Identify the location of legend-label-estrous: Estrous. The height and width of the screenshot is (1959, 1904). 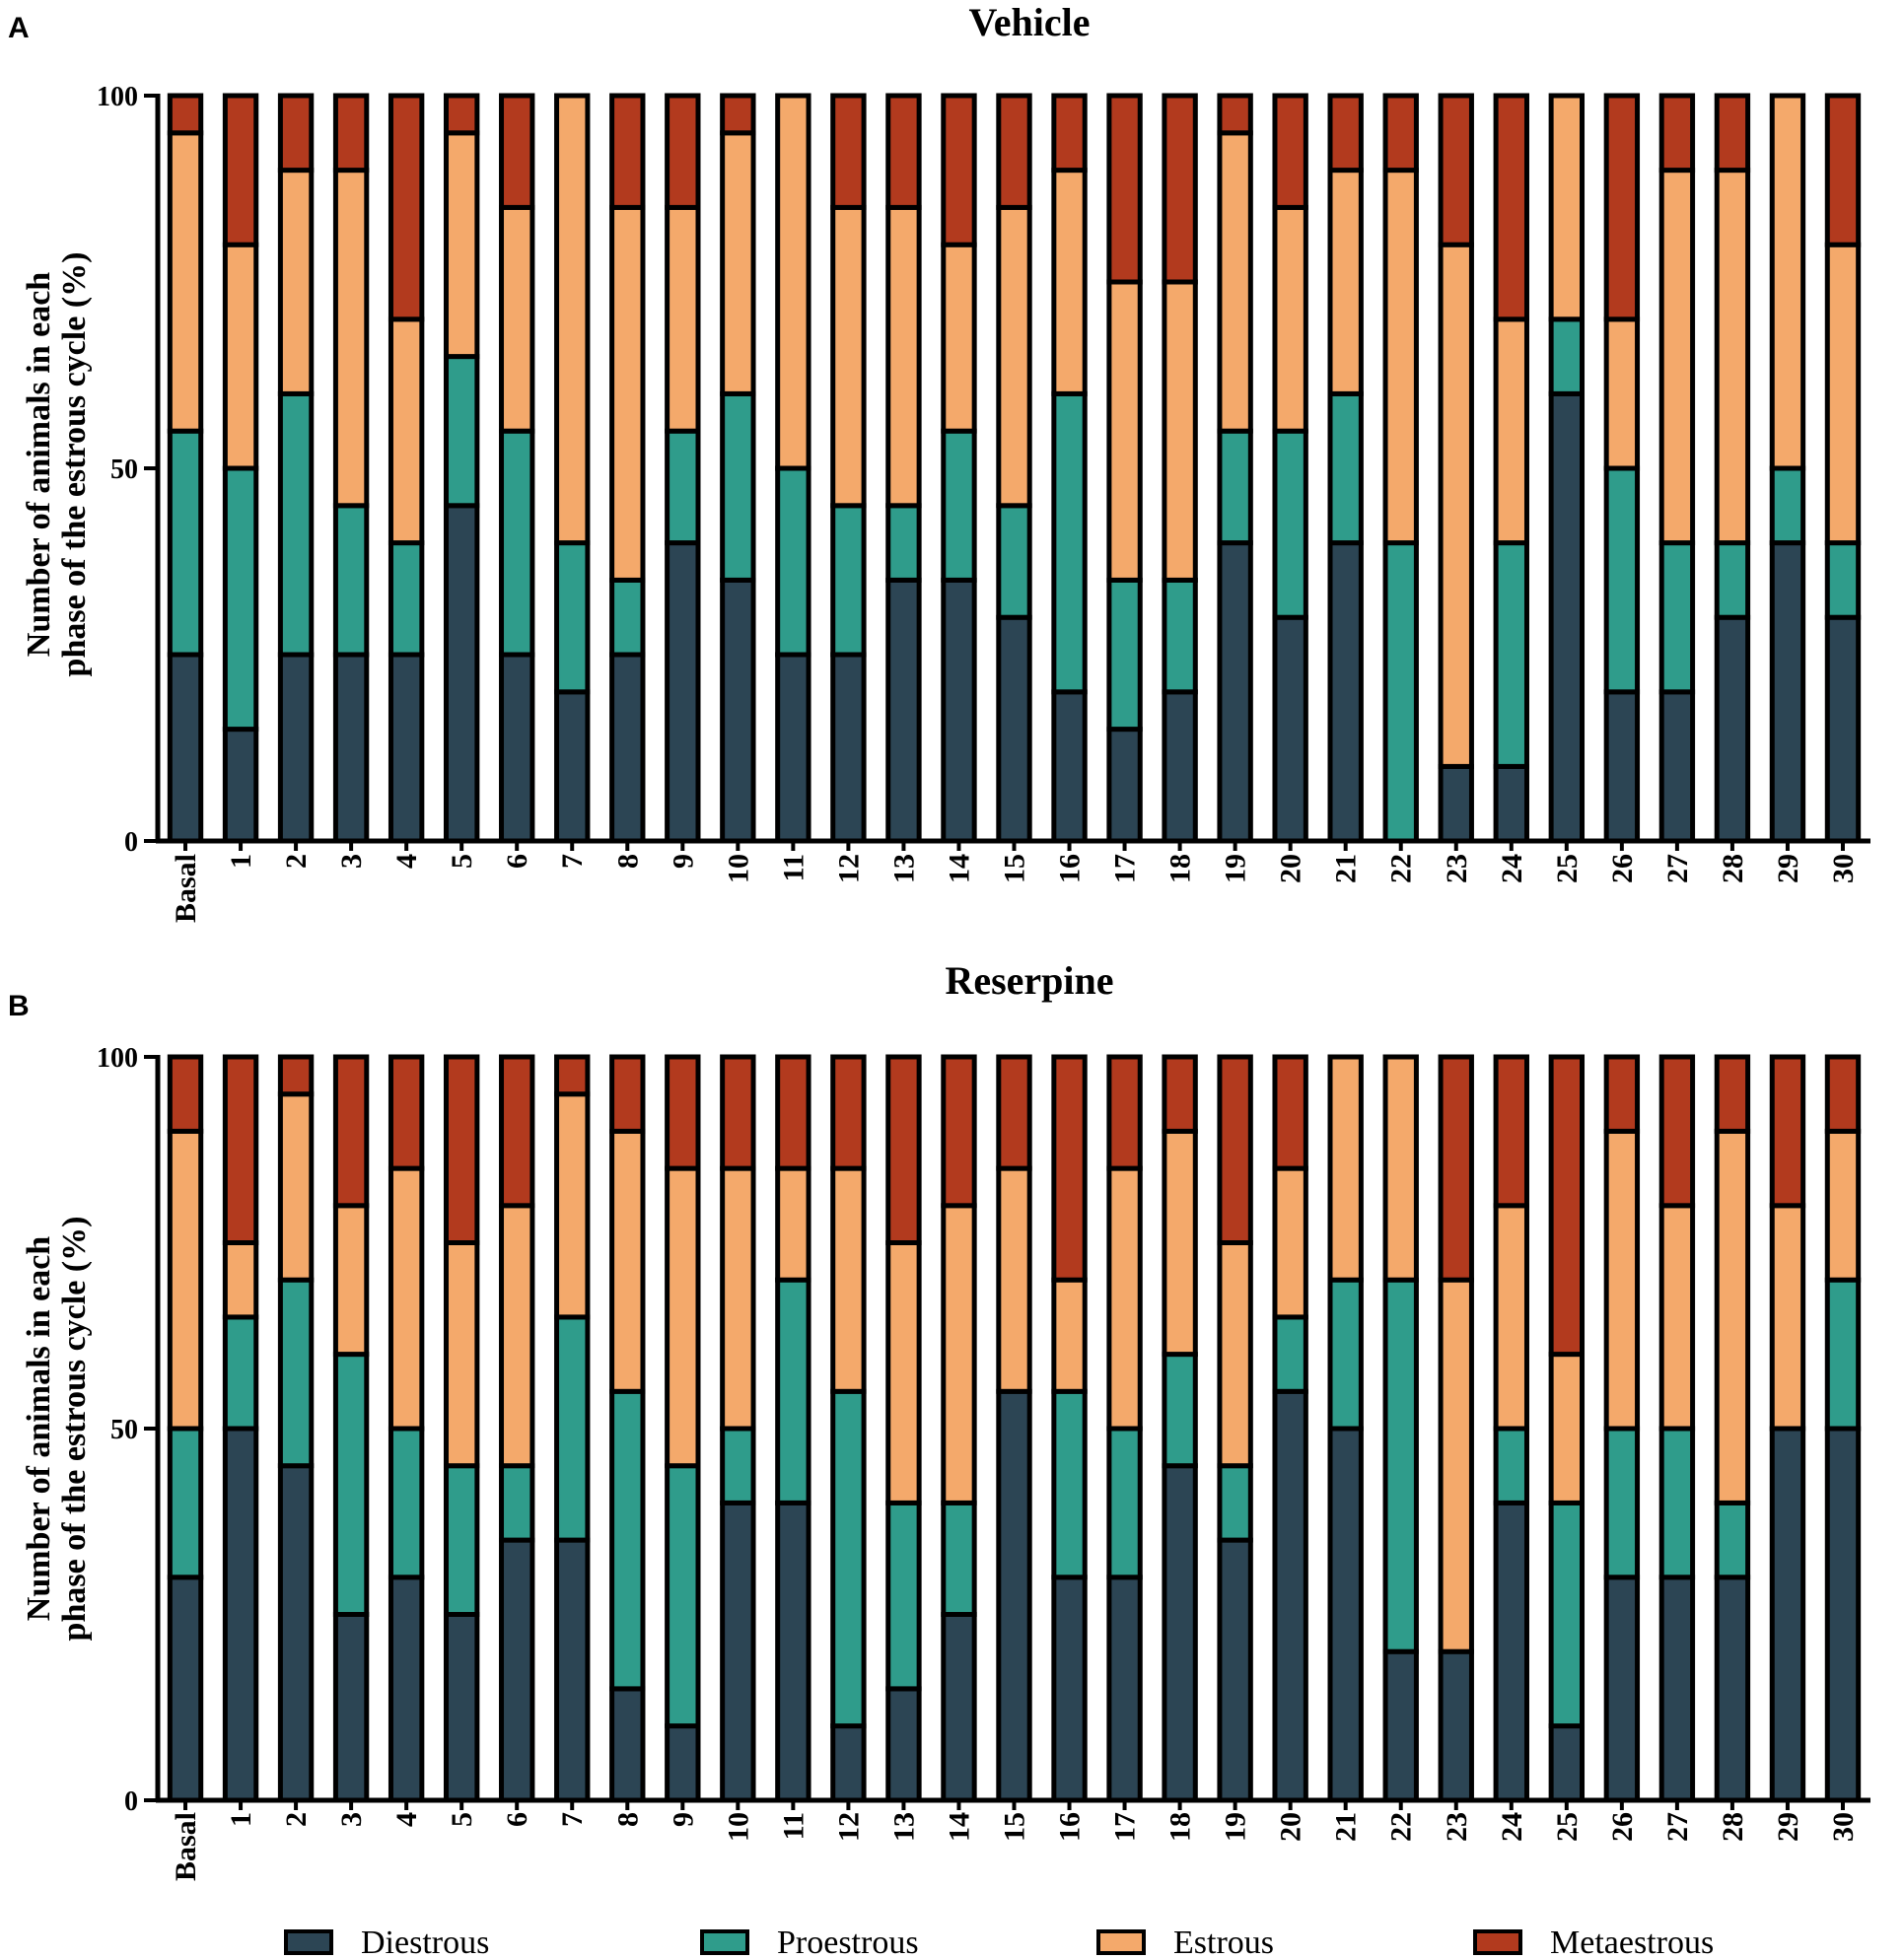
(1223, 1941).